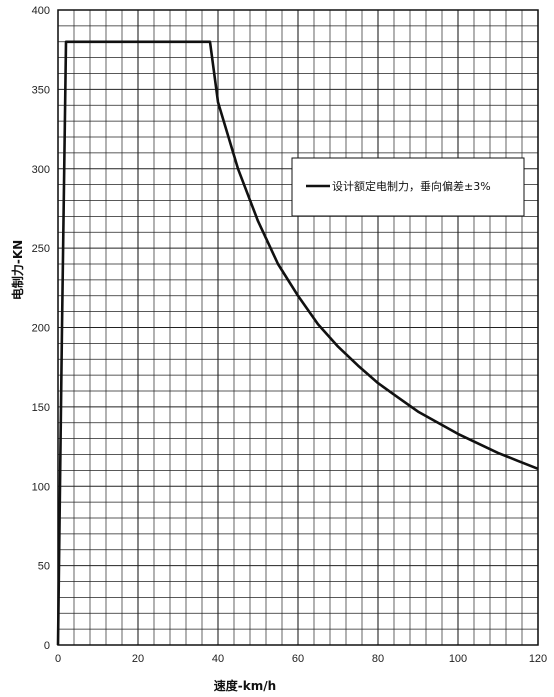 The width and height of the screenshot is (554, 697). I want to click on x-axis-label: 速度-km/h, so click(245, 685).